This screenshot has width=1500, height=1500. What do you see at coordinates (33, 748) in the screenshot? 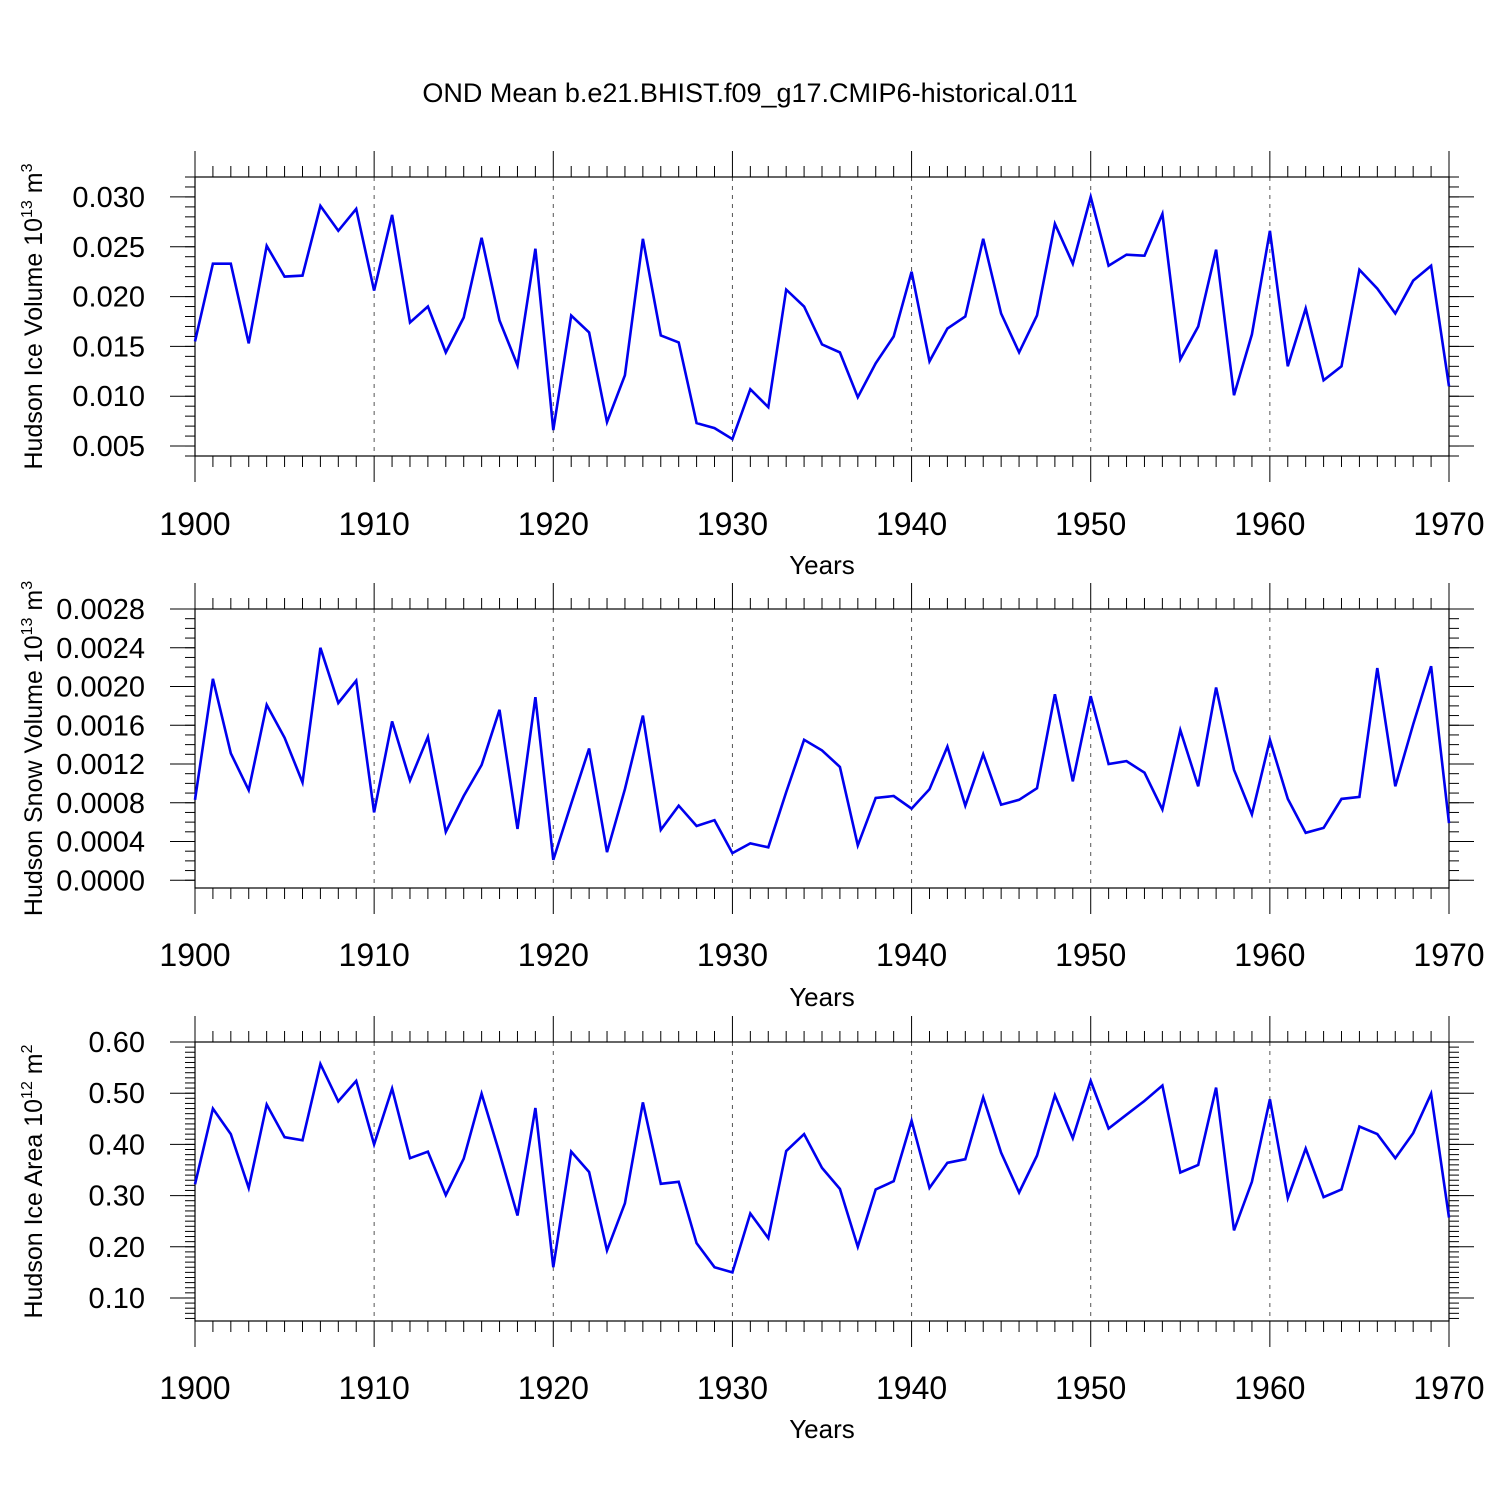
I see `y-axis-label: Hudson Snow Volume 1013 m3` at bounding box center [33, 748].